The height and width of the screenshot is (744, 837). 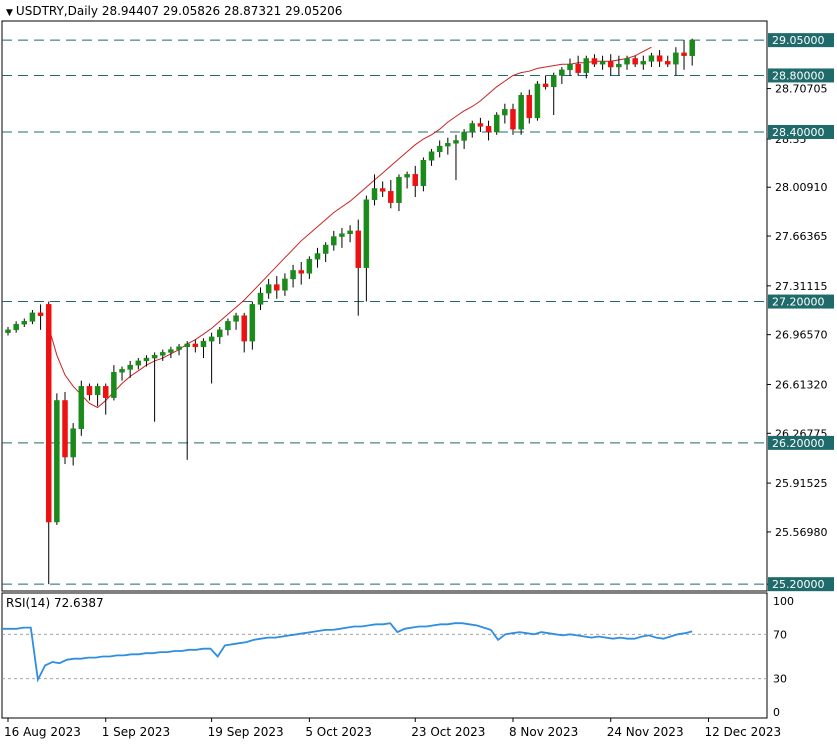 What do you see at coordinates (448, 732) in the screenshot?
I see `date-tick-label: 23 Oct 2023` at bounding box center [448, 732].